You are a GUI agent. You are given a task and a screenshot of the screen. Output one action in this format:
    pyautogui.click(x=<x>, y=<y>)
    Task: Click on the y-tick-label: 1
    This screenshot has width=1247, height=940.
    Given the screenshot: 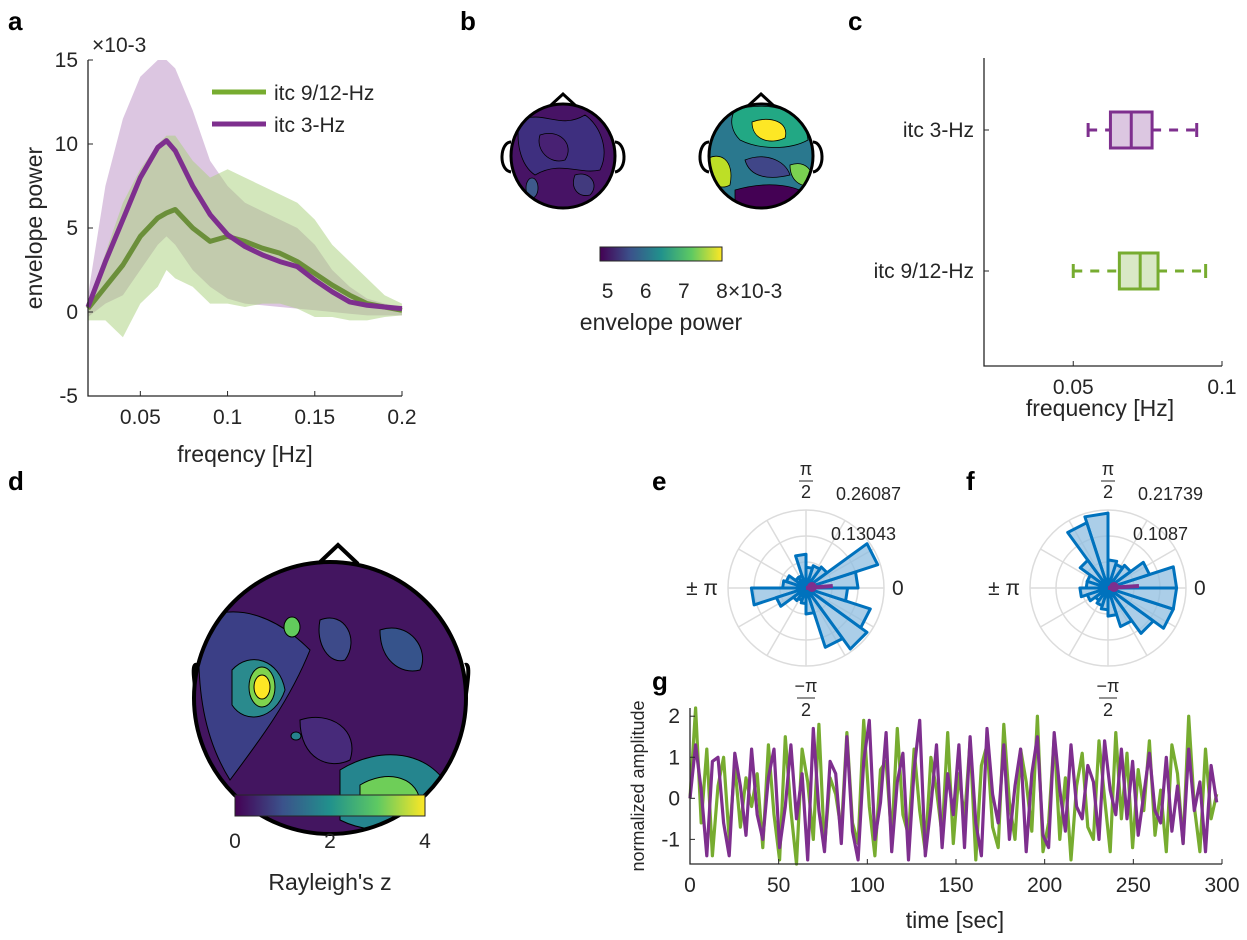 What is the action you would take?
    pyautogui.click(x=674, y=757)
    